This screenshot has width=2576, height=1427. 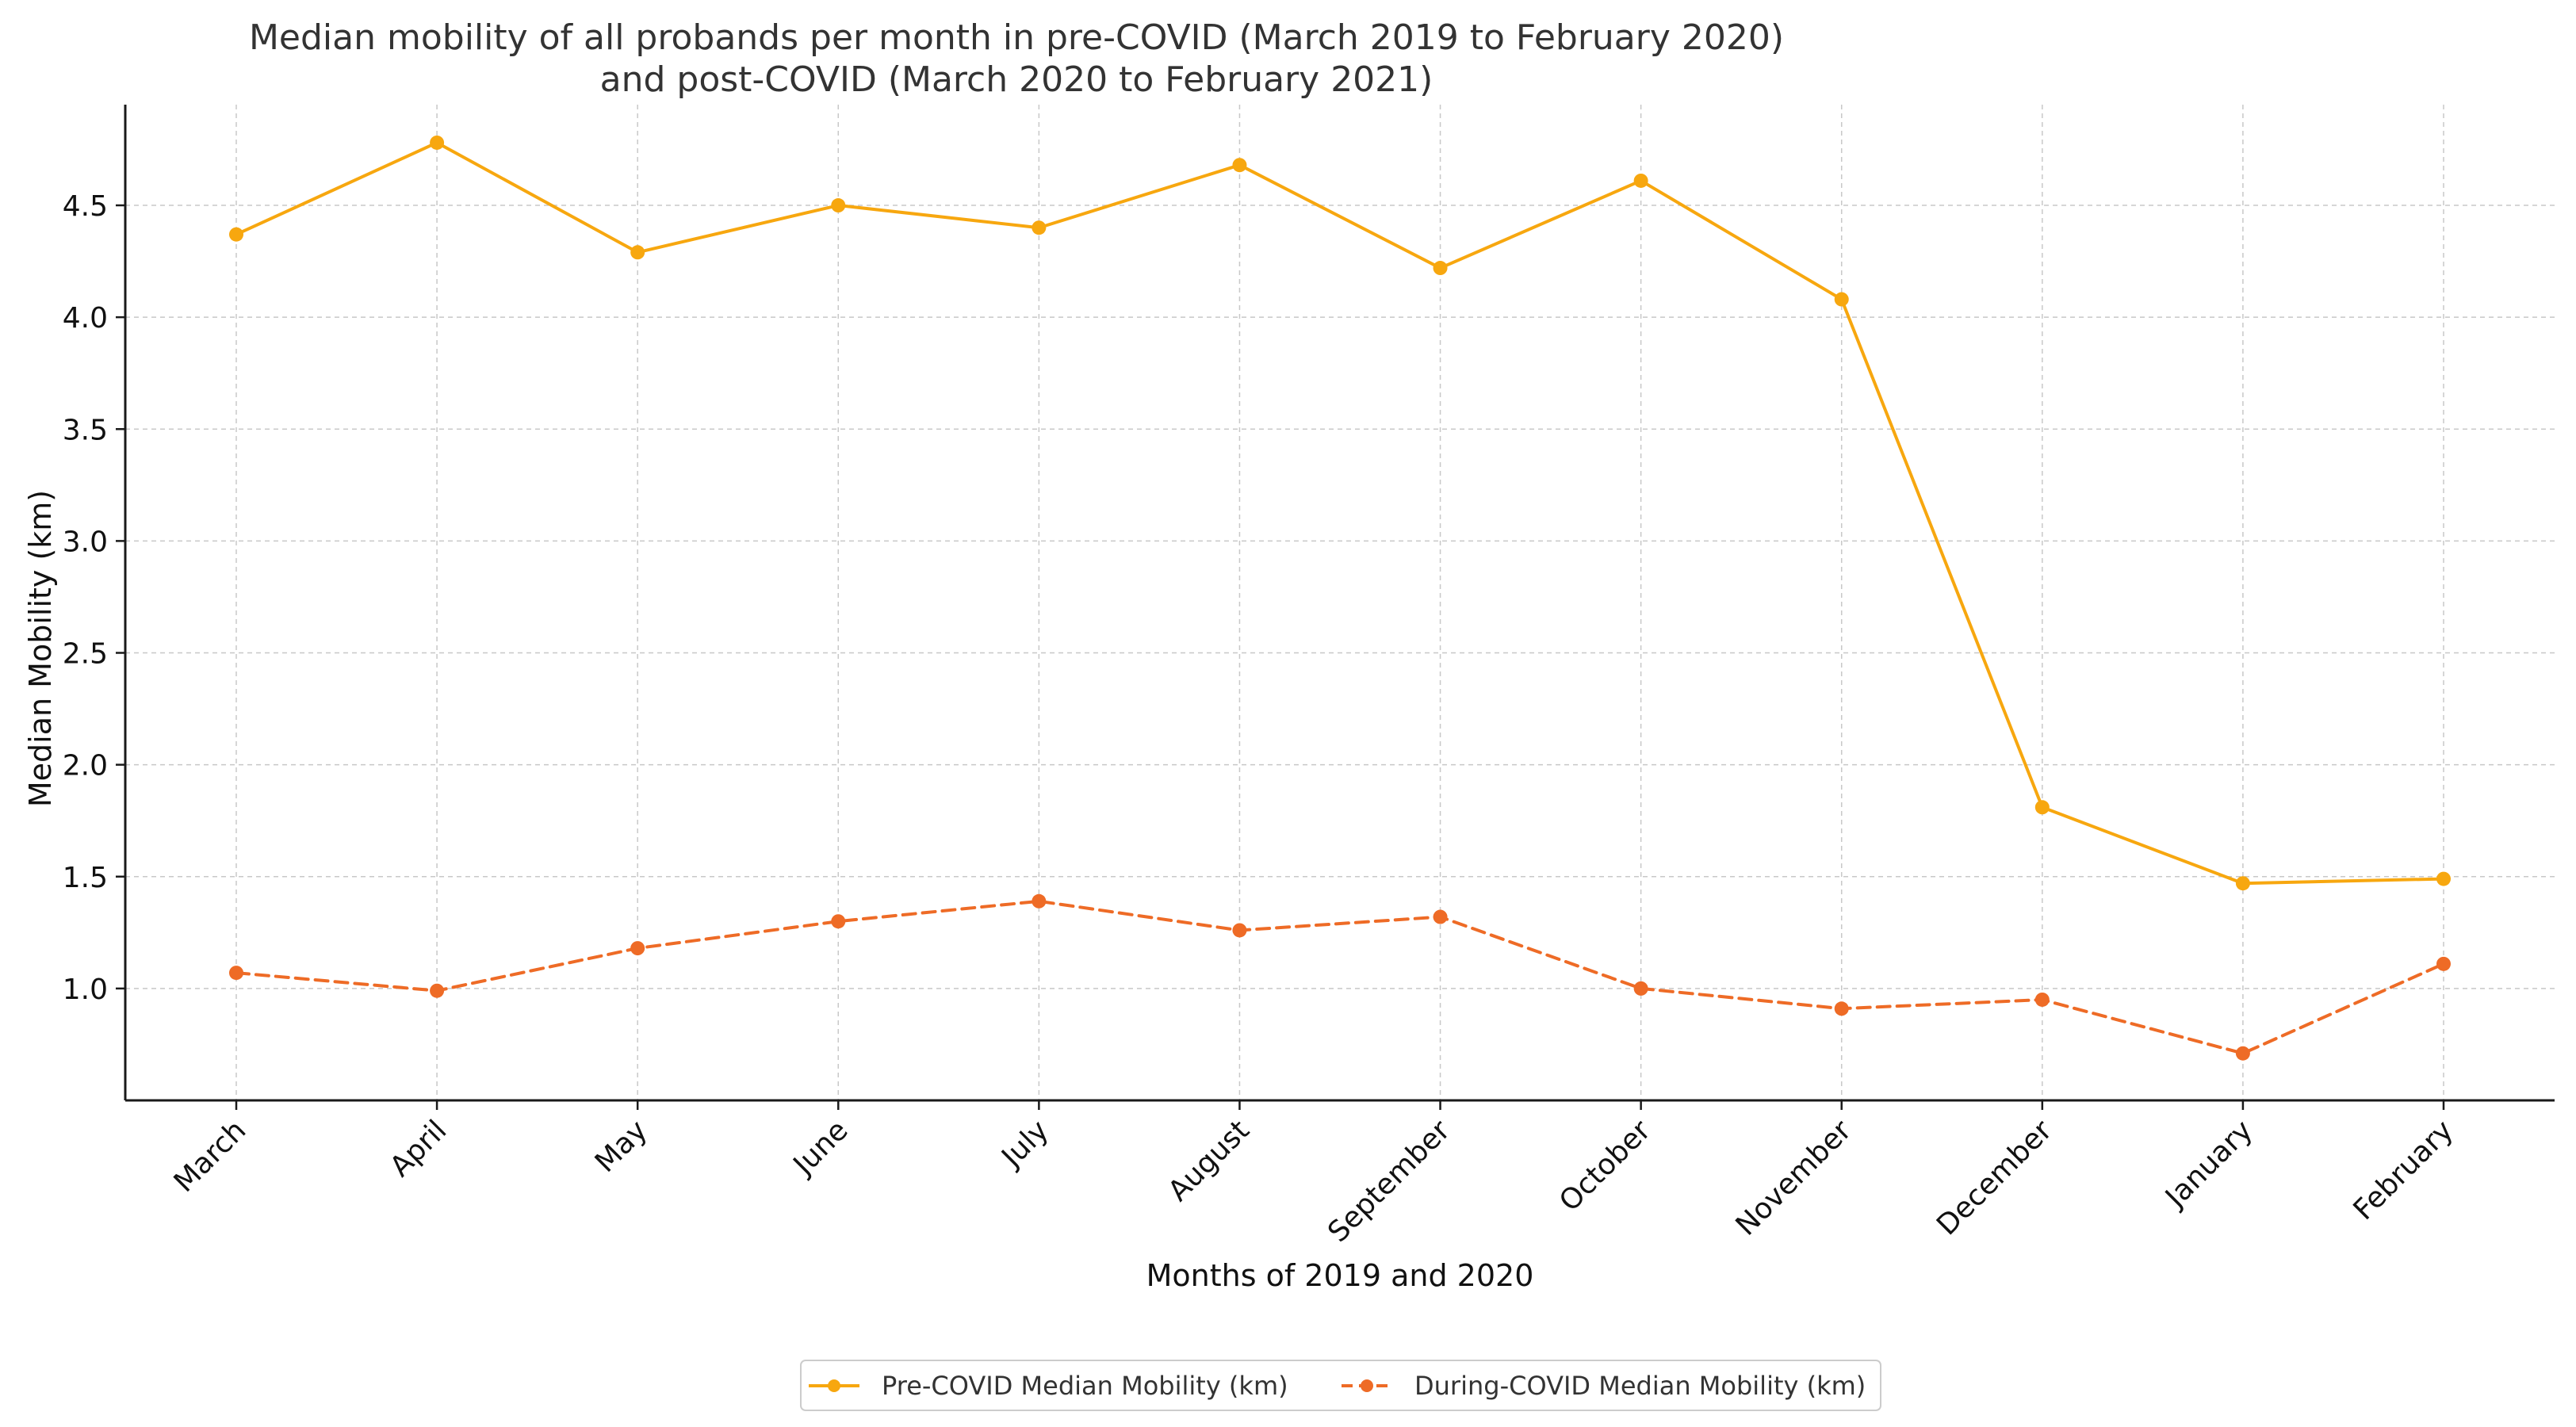 I want to click on legend-swatch-pre-covid-marker, so click(x=834, y=1385).